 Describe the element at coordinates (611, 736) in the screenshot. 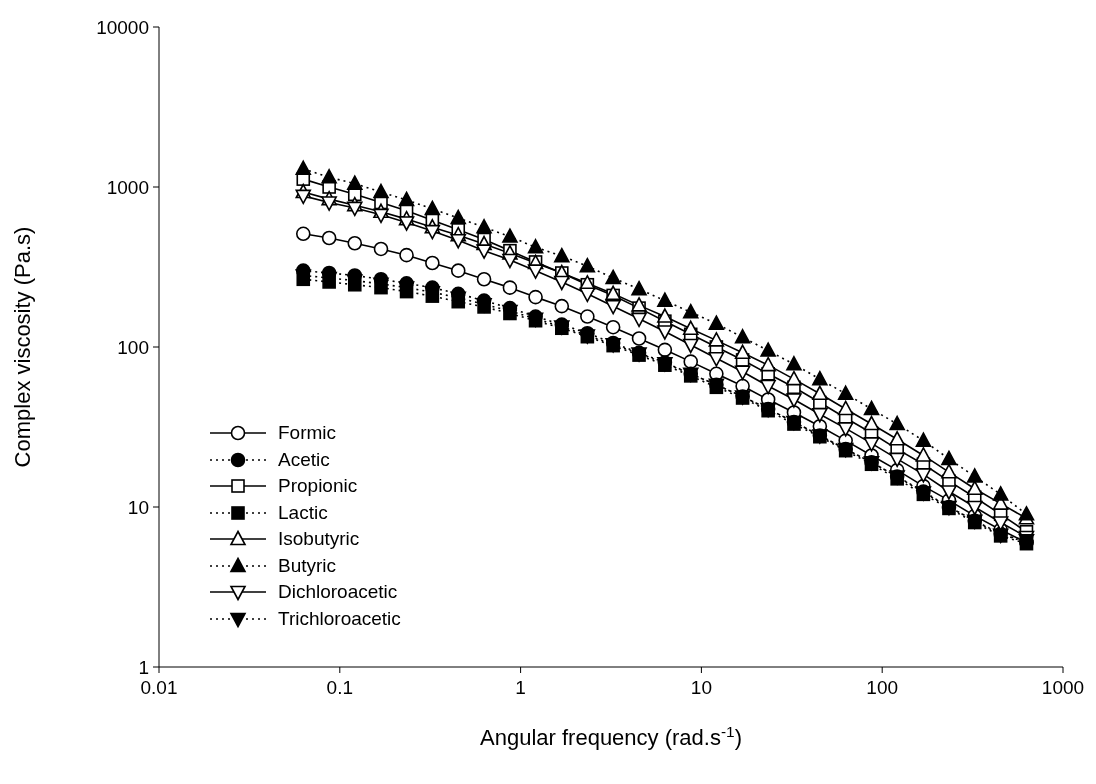

I see `x-axis-title: Angular frequency (rad.s$^{-1}$)` at that location.